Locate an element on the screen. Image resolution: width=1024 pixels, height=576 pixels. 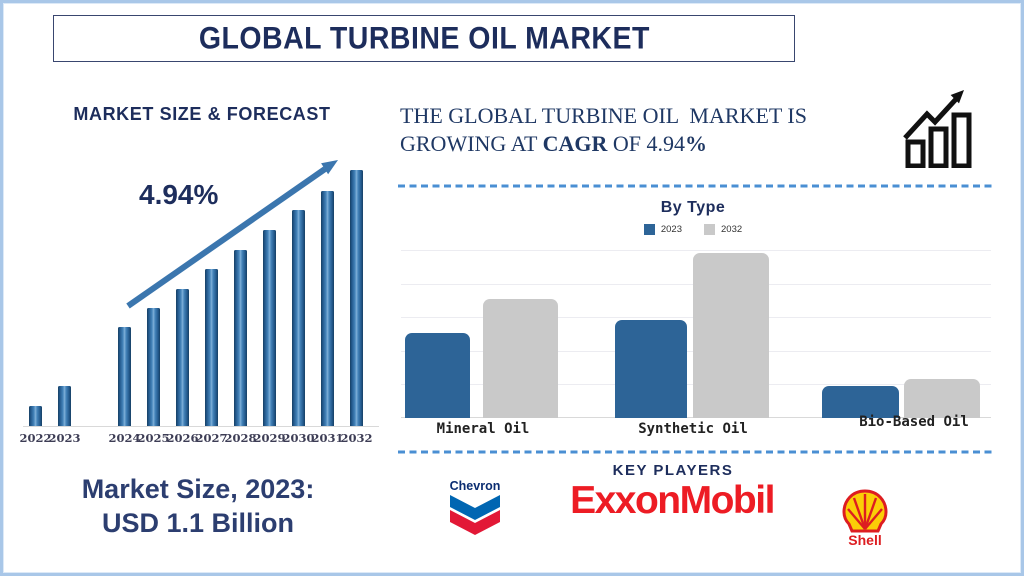
shell-wordmark: Shell is located at coordinates (864, 540).